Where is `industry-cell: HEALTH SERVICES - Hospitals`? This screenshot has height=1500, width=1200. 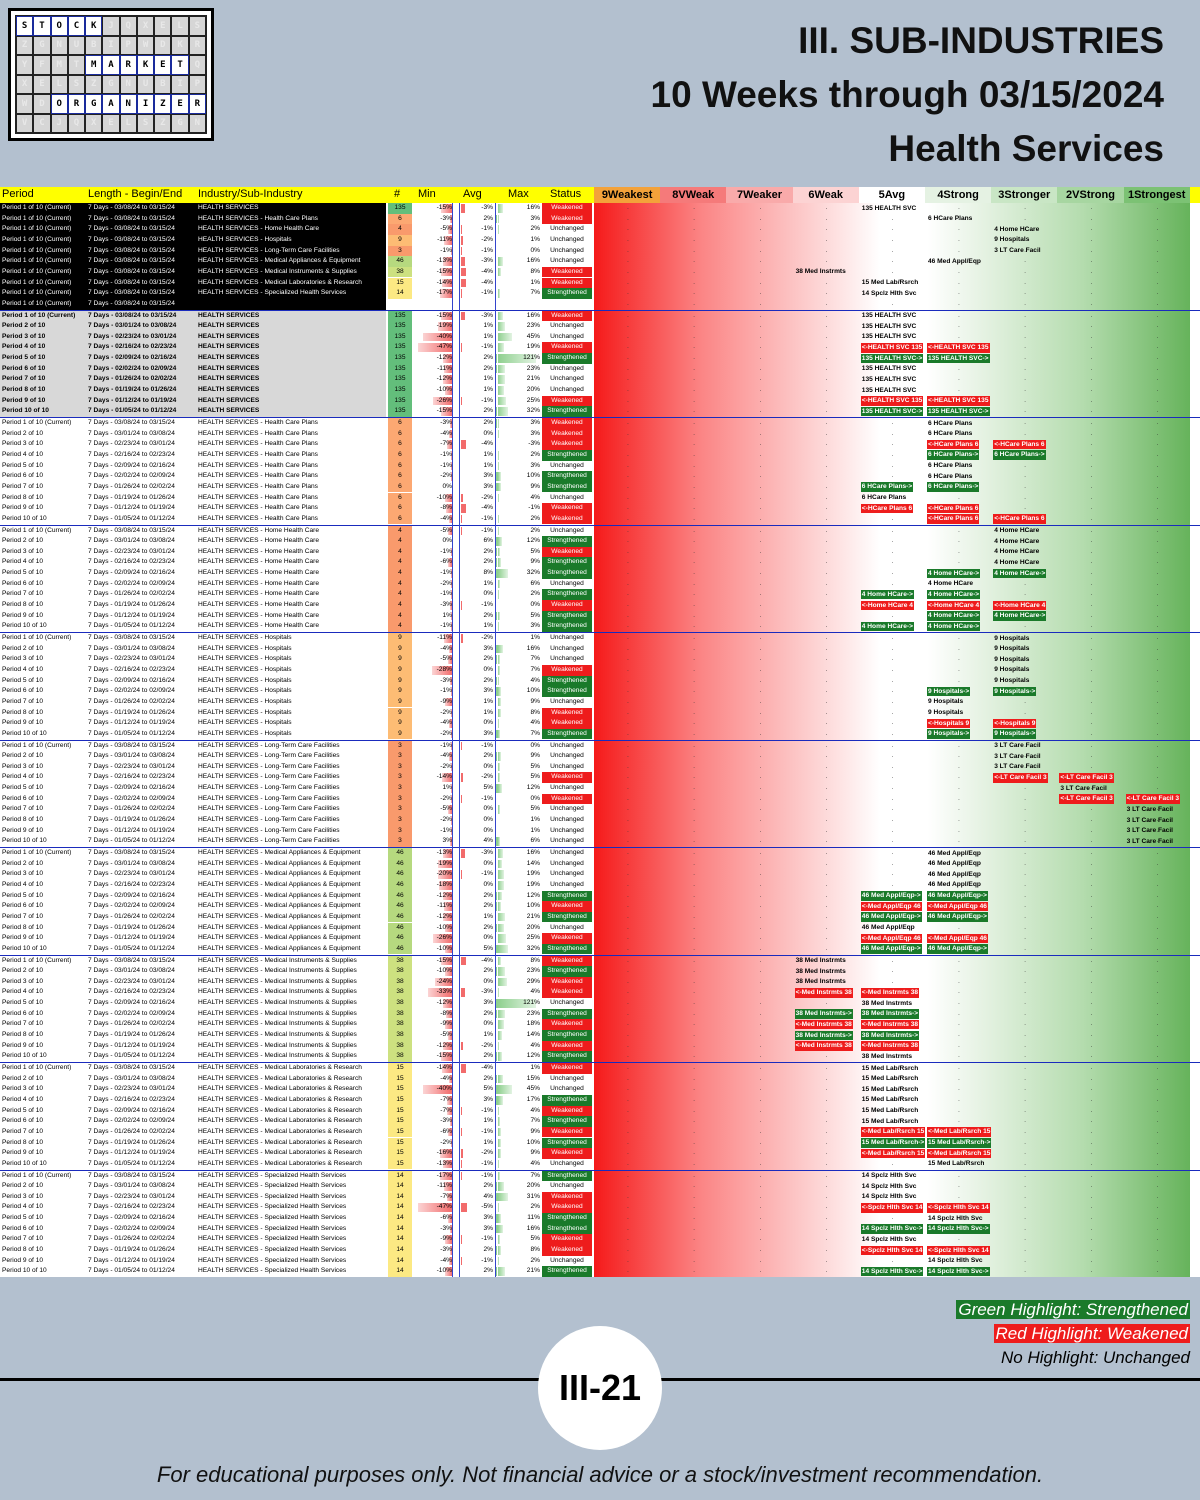 industry-cell: HEALTH SERVICES - Hospitals is located at coordinates (245, 733).